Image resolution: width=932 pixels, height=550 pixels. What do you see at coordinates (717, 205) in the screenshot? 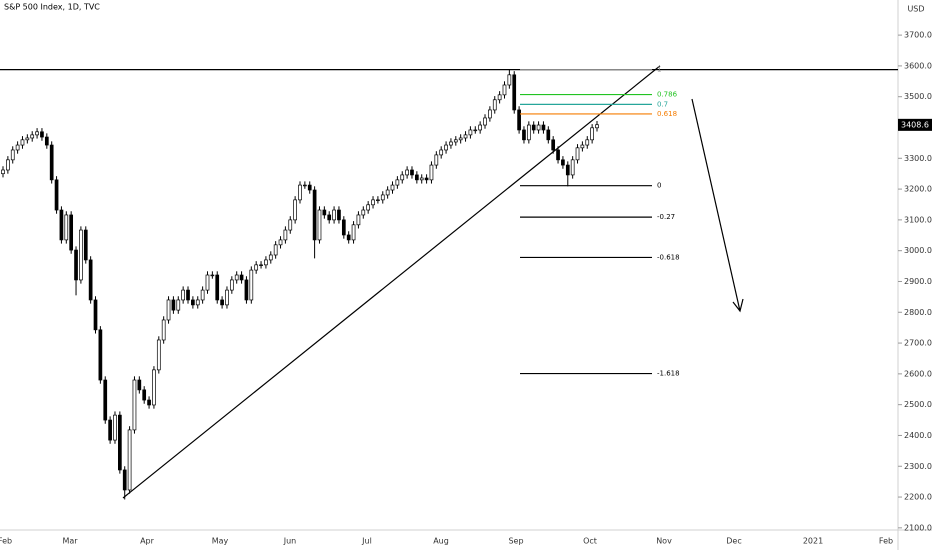
I see `arrow` at bounding box center [717, 205].